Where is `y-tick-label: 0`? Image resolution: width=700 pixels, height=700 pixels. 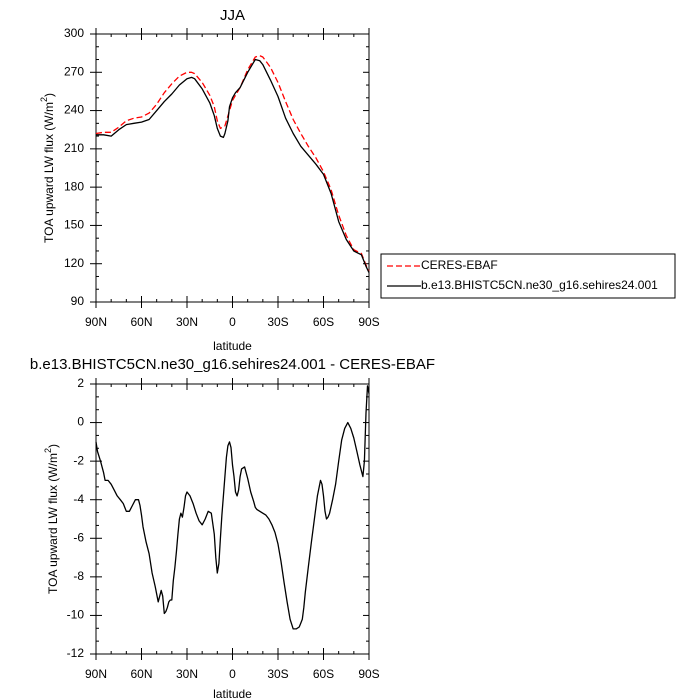
y-tick-label: 0 is located at coordinates (80, 422).